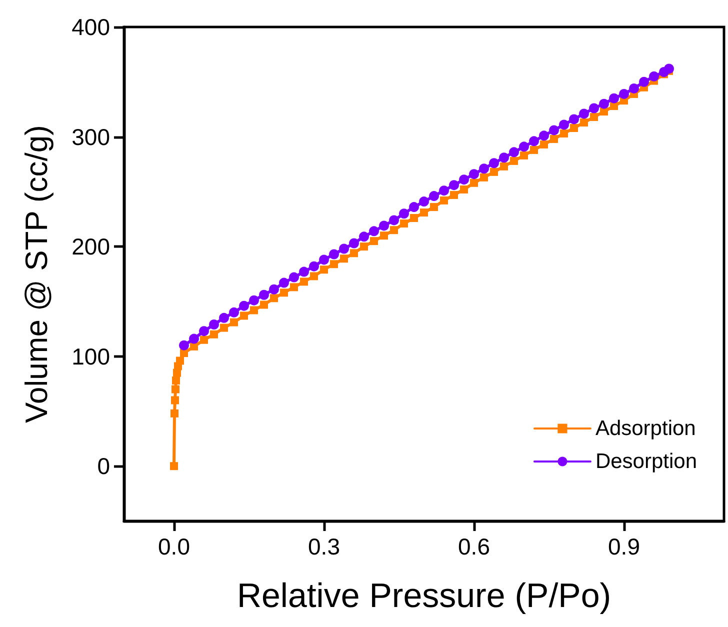 This screenshot has width=728, height=627. Describe the element at coordinates (91, 27) in the screenshot. I see `y-tick-label: 400` at that location.